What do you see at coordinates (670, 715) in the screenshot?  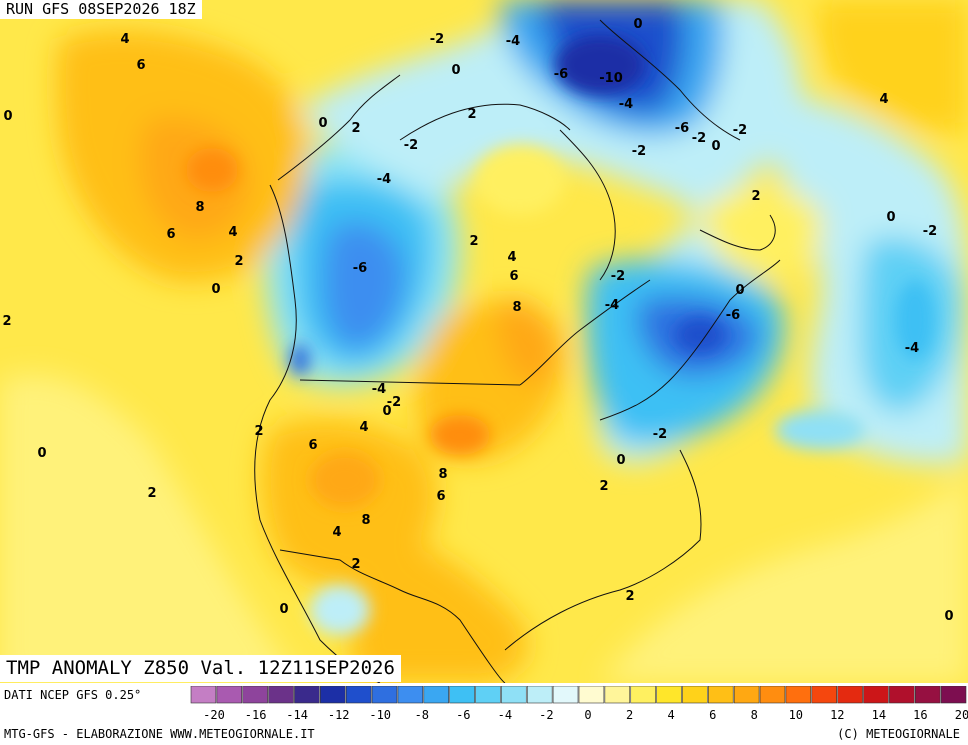 I see `legend-tick: 4` at bounding box center [670, 715].